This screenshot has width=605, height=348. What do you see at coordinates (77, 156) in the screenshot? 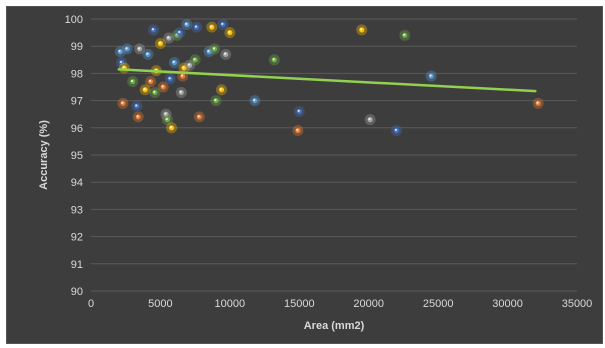
I see `y-tick-label: 95` at bounding box center [77, 156].